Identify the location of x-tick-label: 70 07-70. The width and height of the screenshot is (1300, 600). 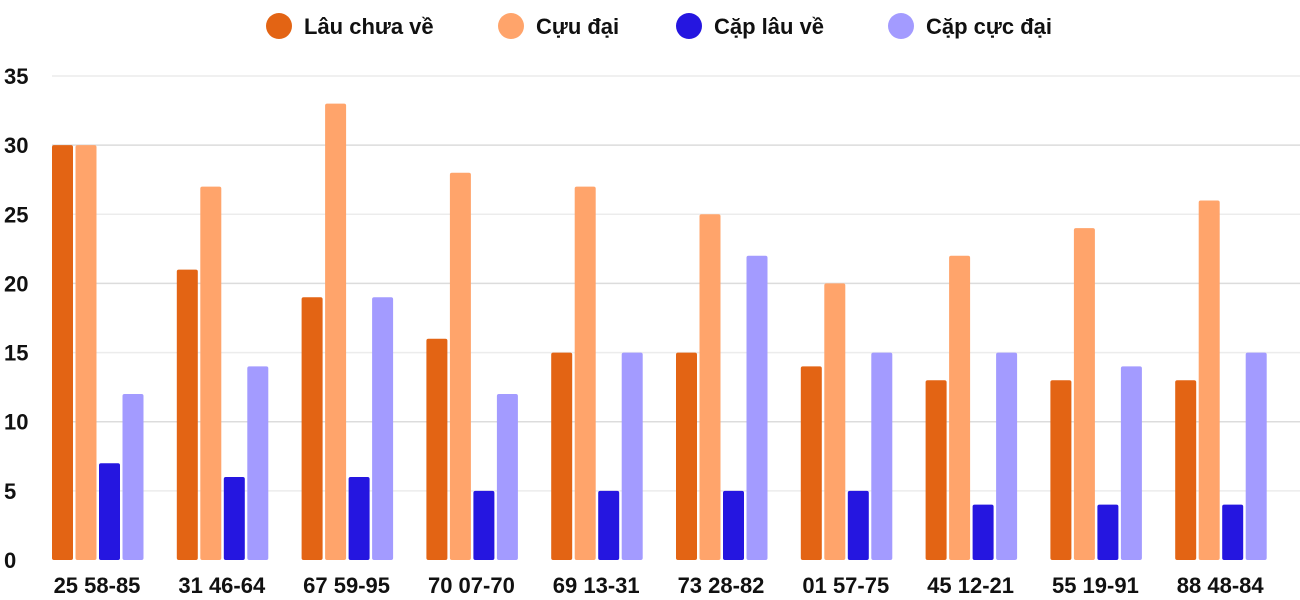
(471, 585).